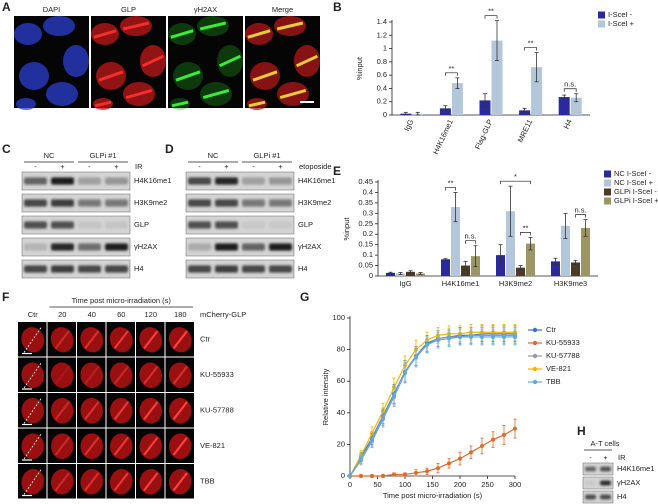  Describe the element at coordinates (484, 134) in the screenshot. I see `x-tick-label: Flag-GLP` at that location.